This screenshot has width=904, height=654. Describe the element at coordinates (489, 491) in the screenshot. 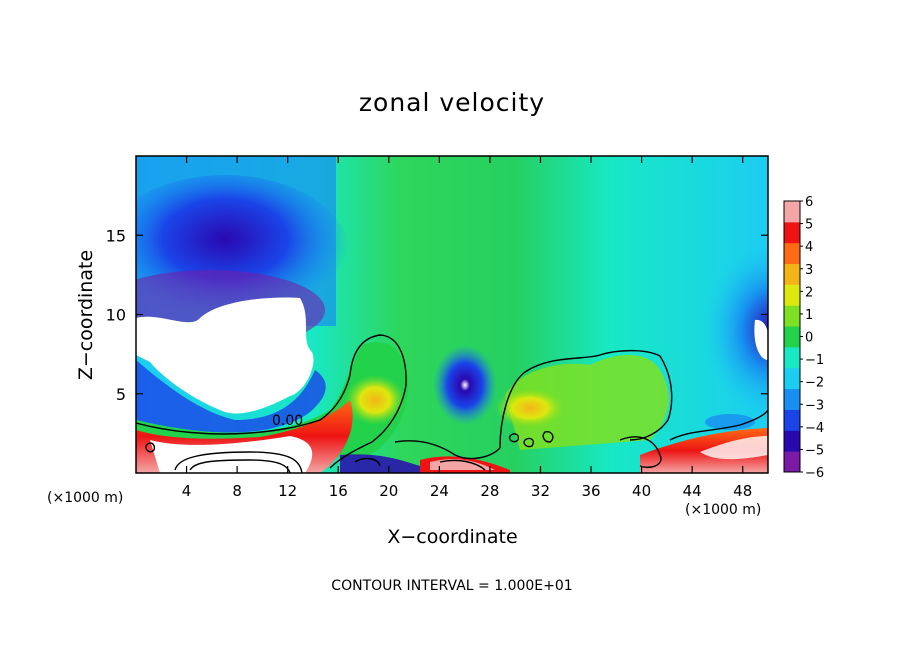

I see `x-tick-label: 28` at that location.